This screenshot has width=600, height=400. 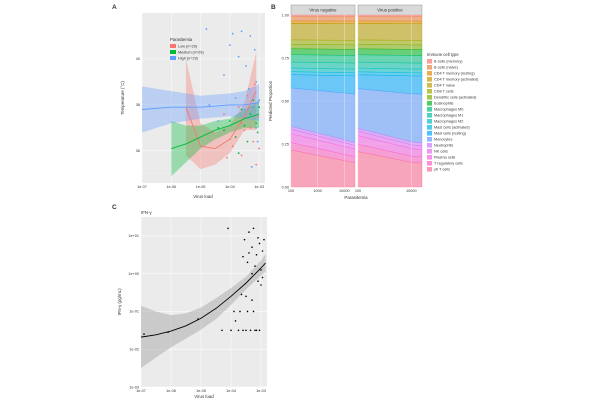 I want to click on panel-b-legend-label: Macrophages M1, so click(x=448, y=116).